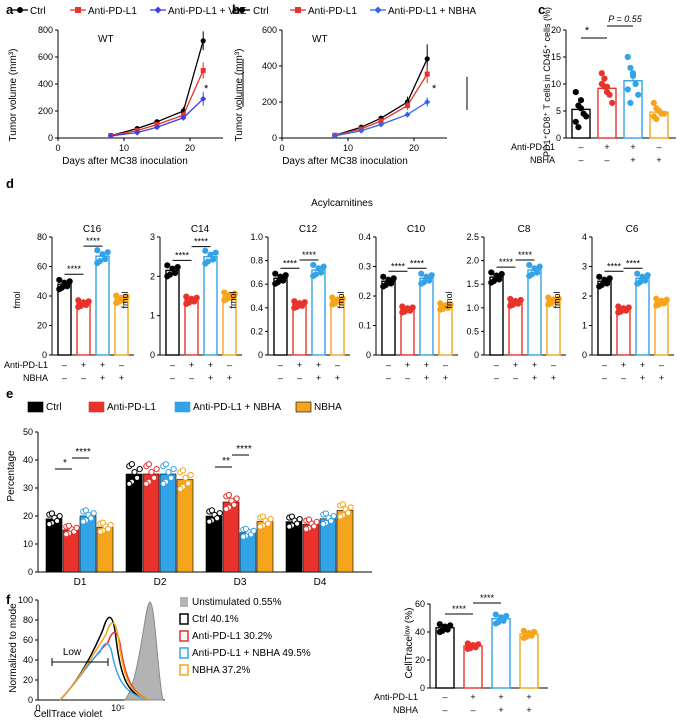 The image size is (685, 724). Describe the element at coordinates (10, 9) in the screenshot. I see `panel-label-a: a` at that location.